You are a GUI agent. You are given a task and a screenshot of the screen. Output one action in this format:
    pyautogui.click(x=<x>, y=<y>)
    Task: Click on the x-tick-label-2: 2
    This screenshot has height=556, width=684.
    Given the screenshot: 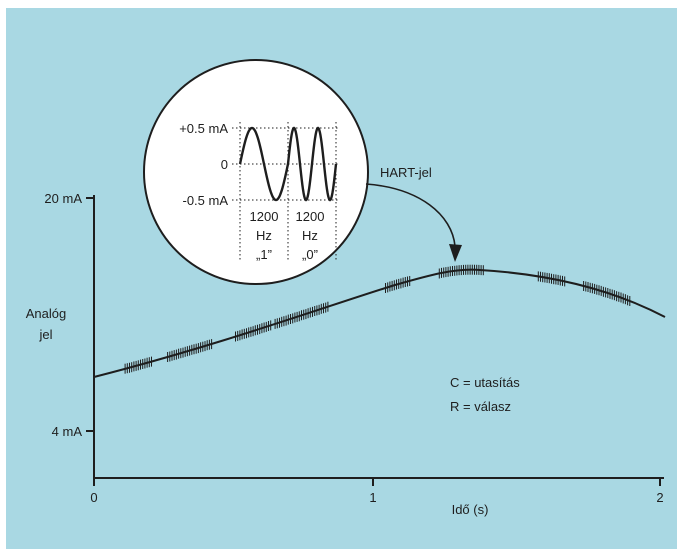 What is the action you would take?
    pyautogui.click(x=659, y=497)
    